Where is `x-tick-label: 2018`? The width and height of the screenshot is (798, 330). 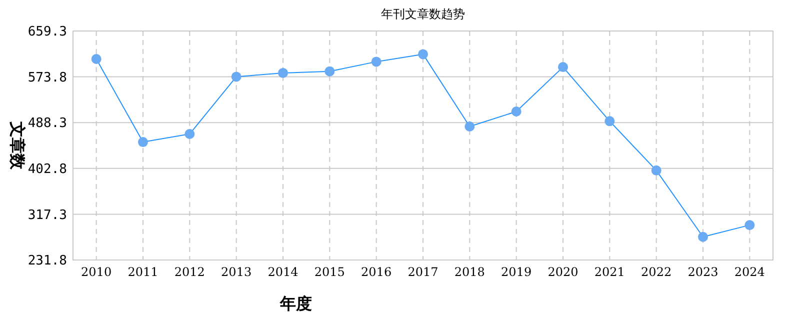
x-tick-label: 2018 is located at coordinates (469, 272).